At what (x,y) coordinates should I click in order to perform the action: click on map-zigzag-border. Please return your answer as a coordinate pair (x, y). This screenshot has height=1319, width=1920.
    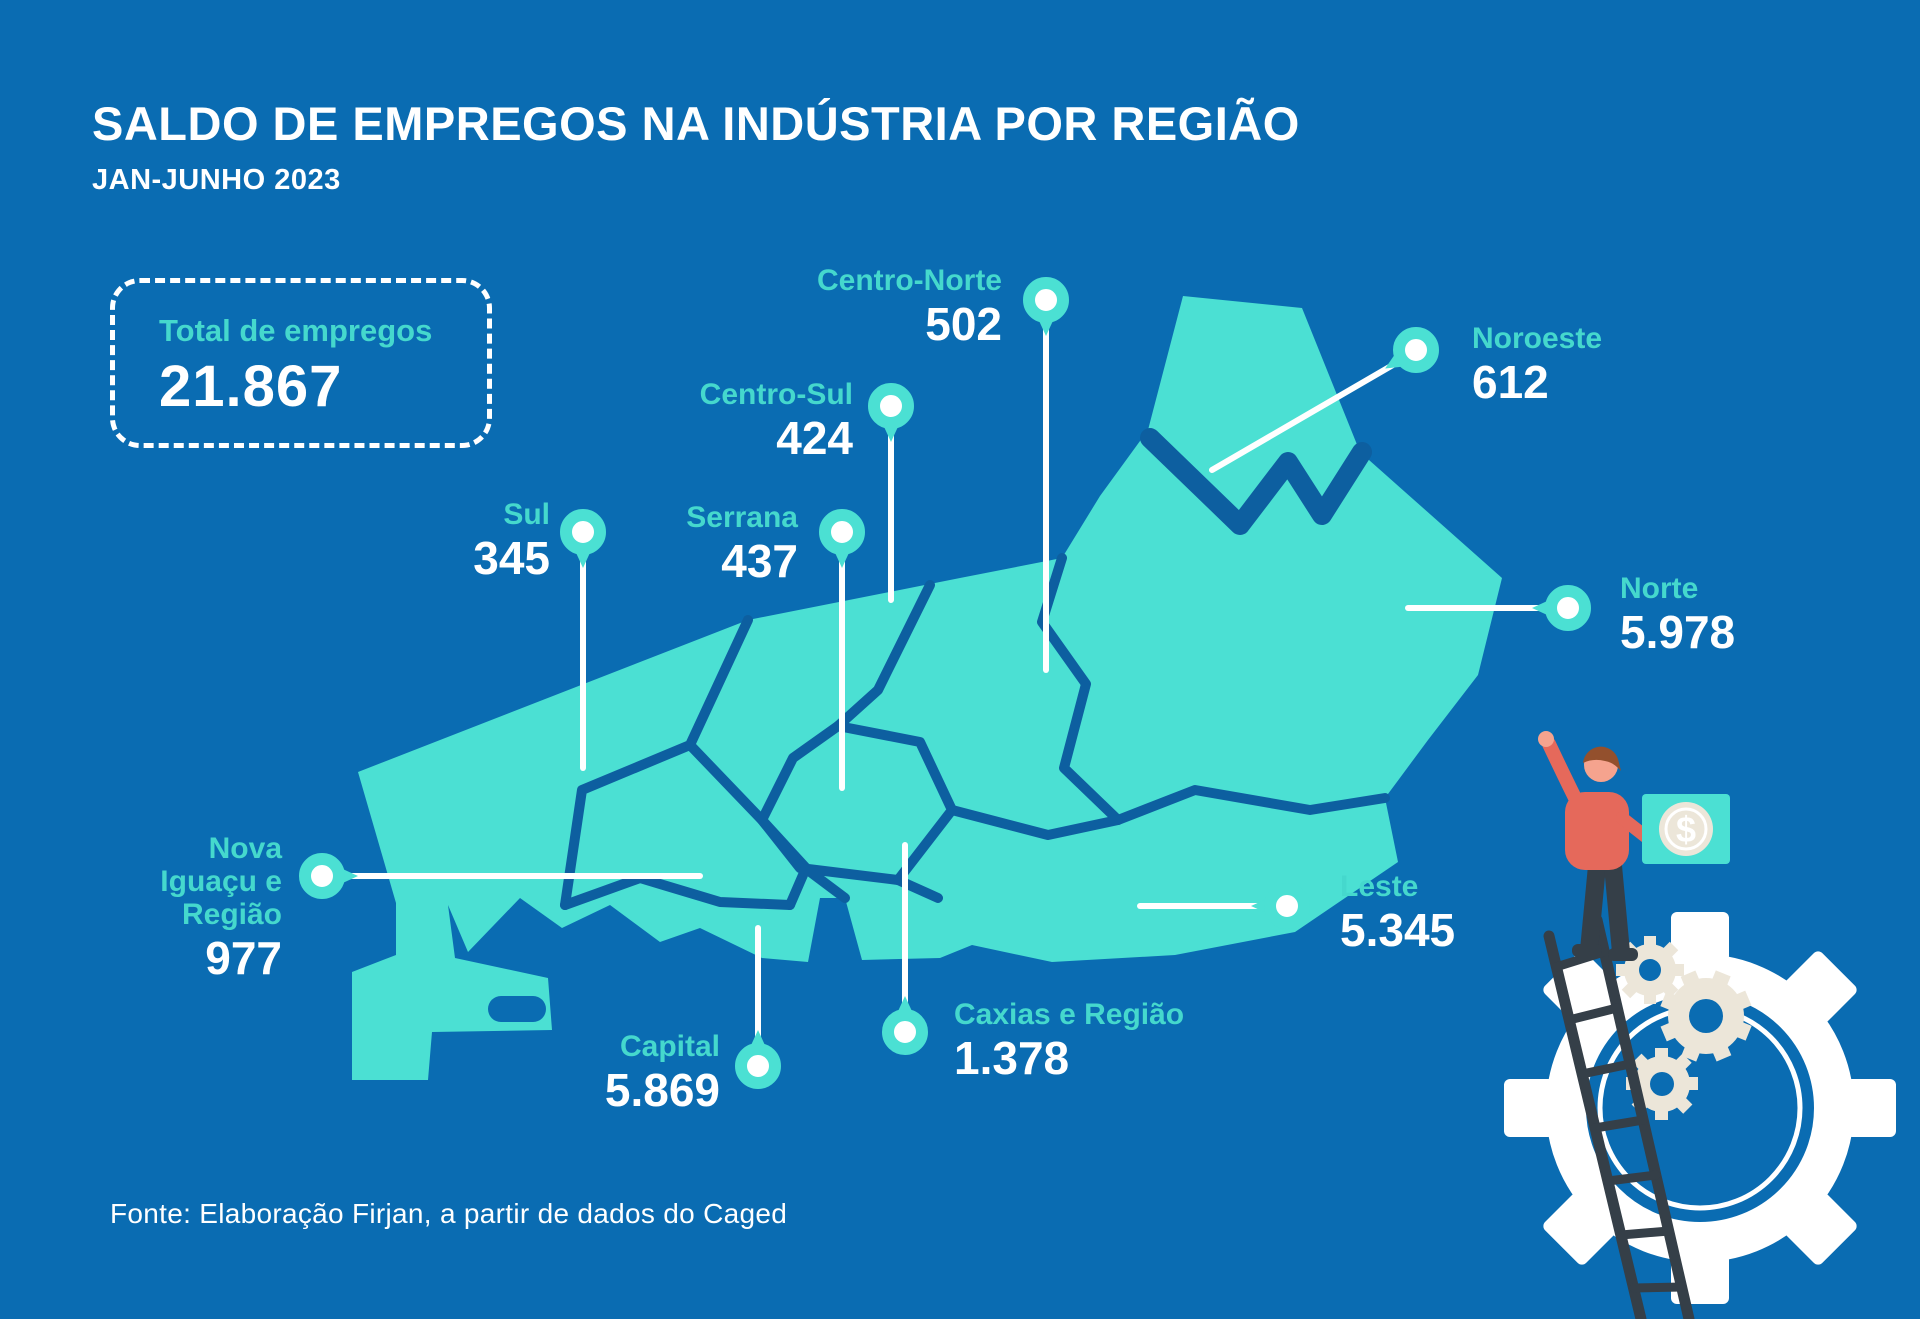
    Looking at the image, I should click on (1256, 481).